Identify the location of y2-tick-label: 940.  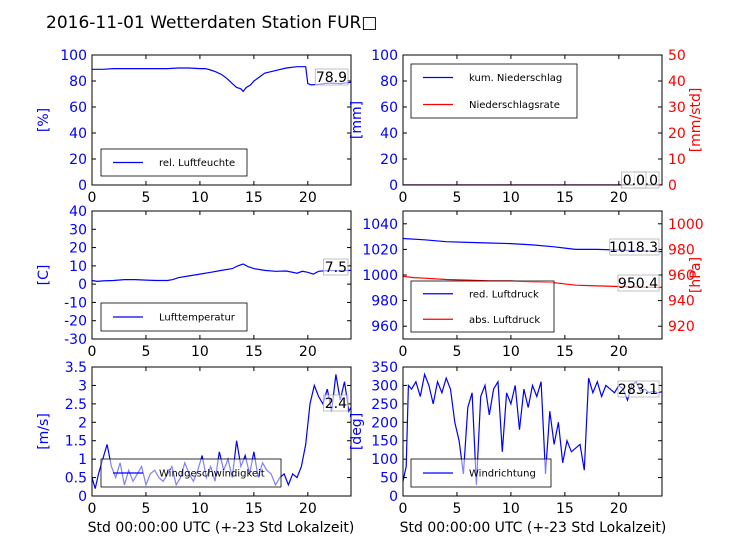
(681, 302).